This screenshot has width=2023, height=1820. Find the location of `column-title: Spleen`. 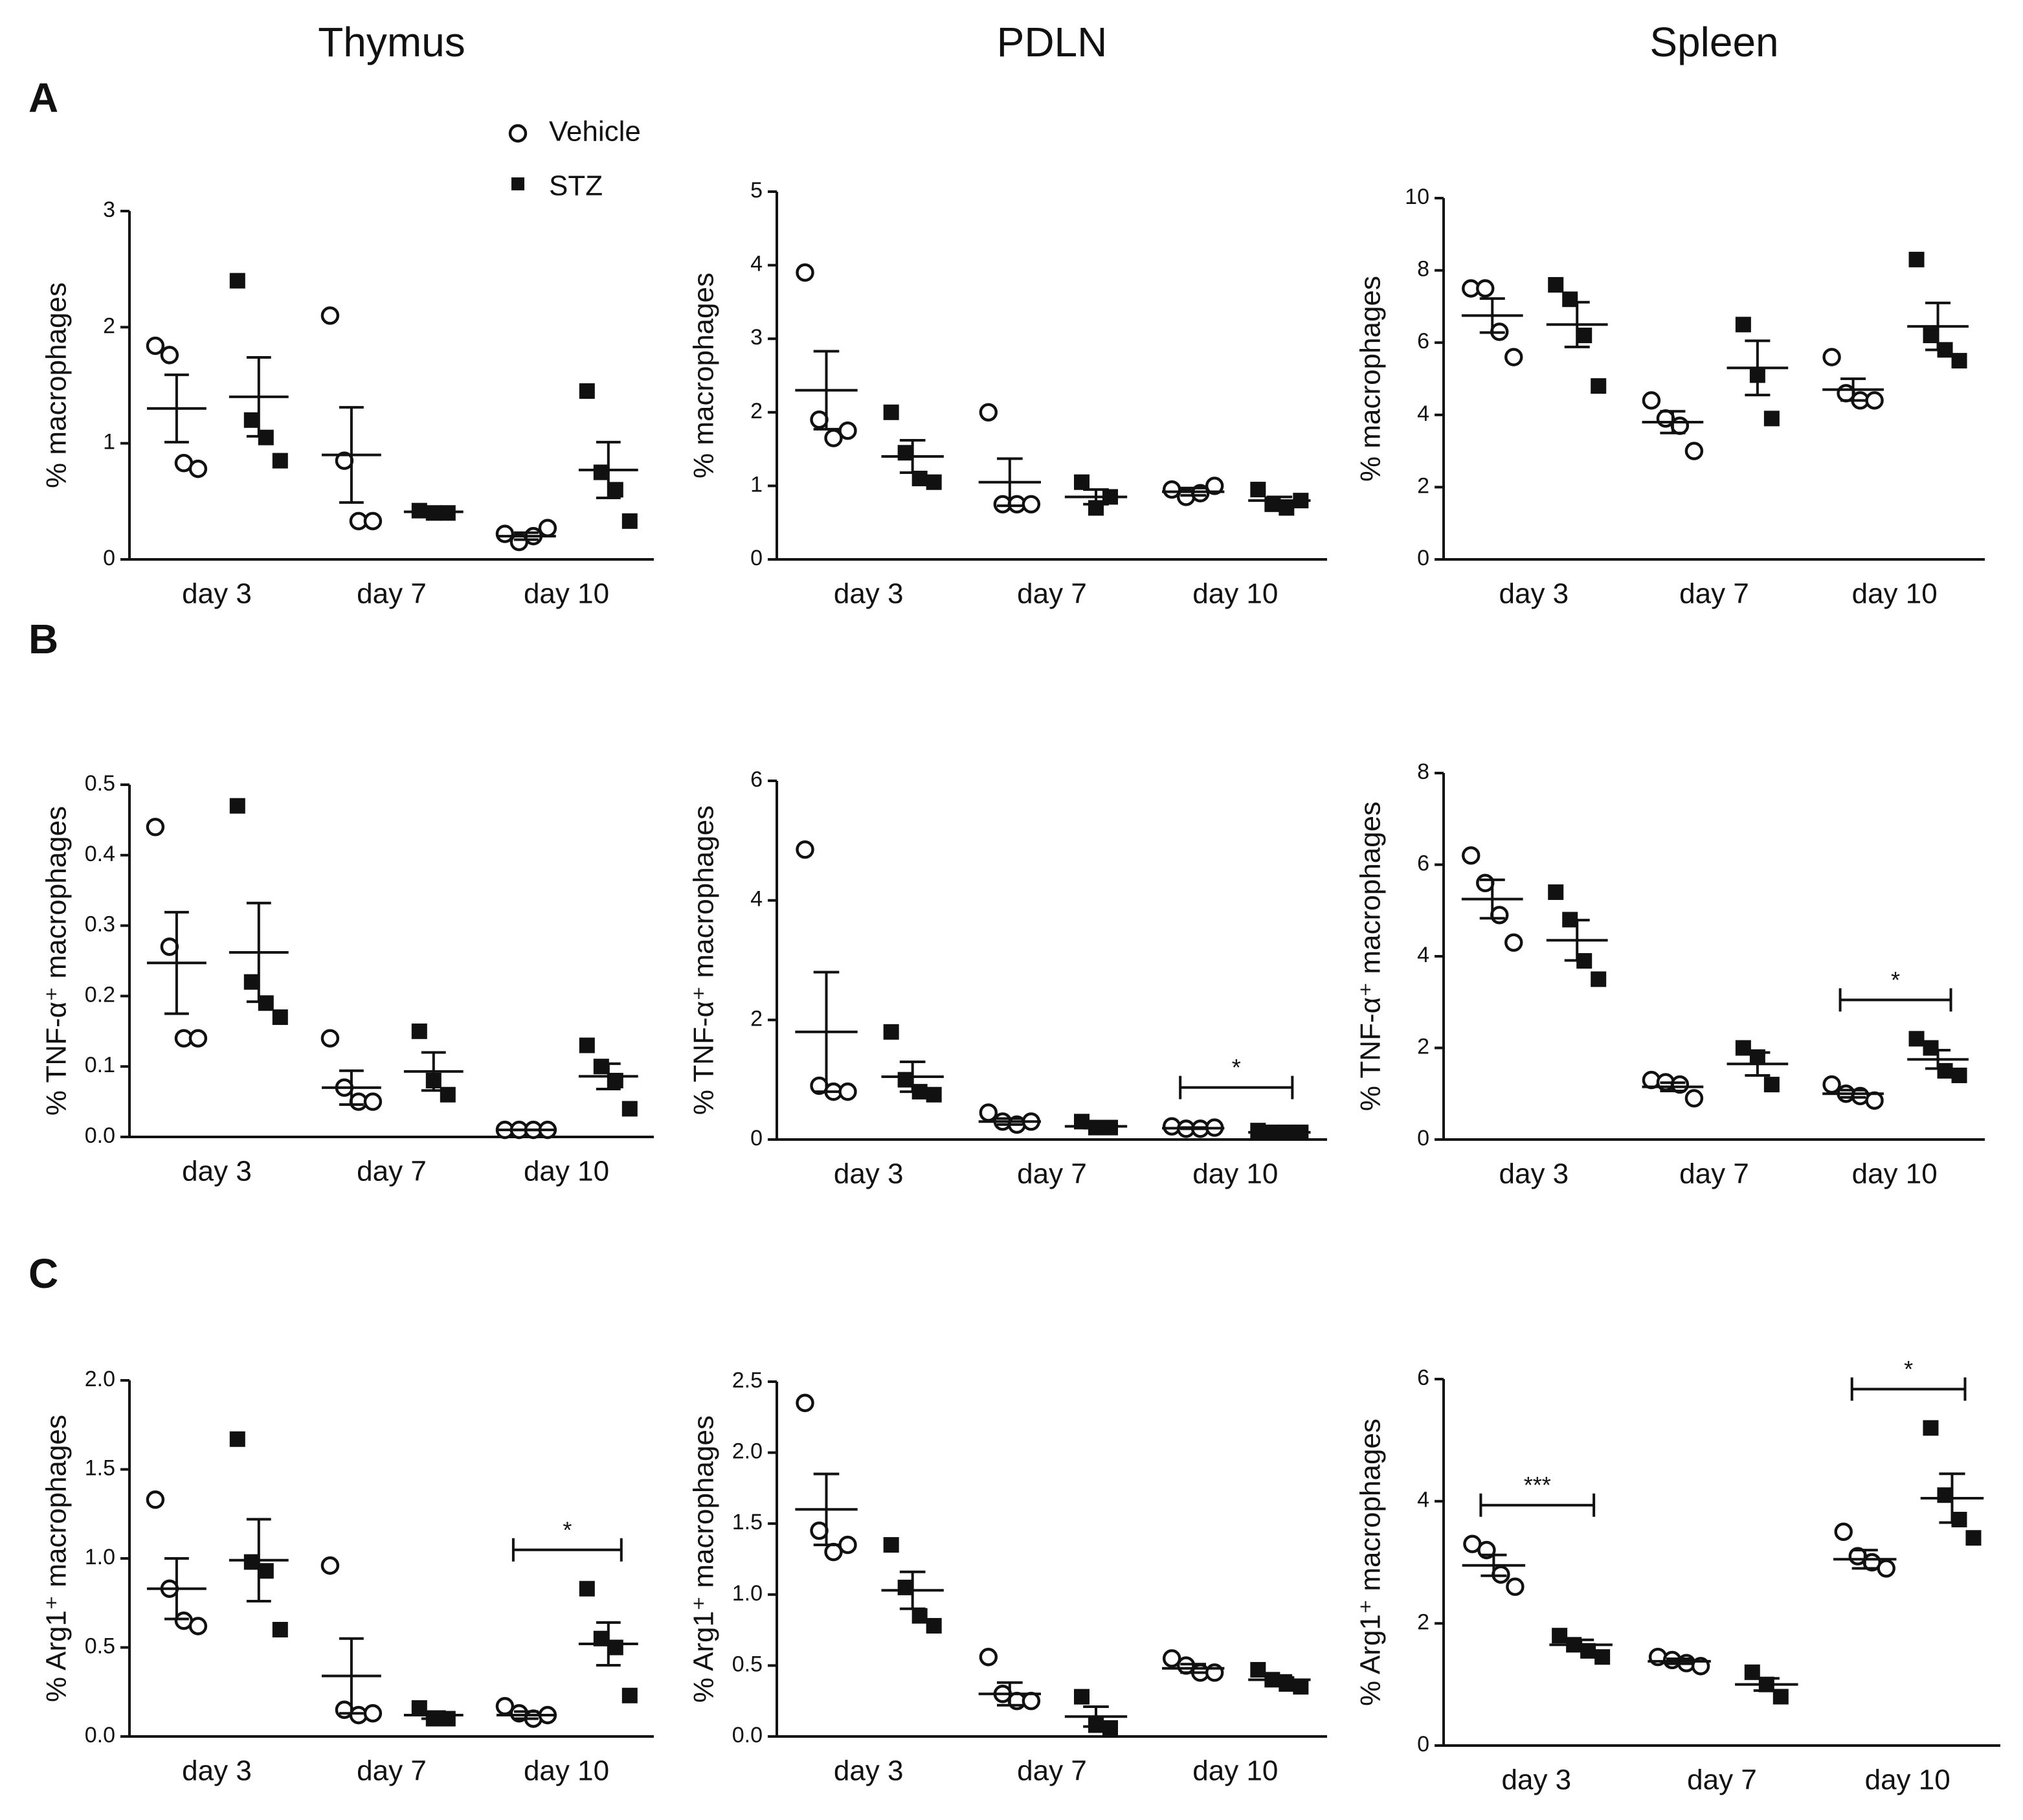

column-title: Spleen is located at coordinates (1714, 42).